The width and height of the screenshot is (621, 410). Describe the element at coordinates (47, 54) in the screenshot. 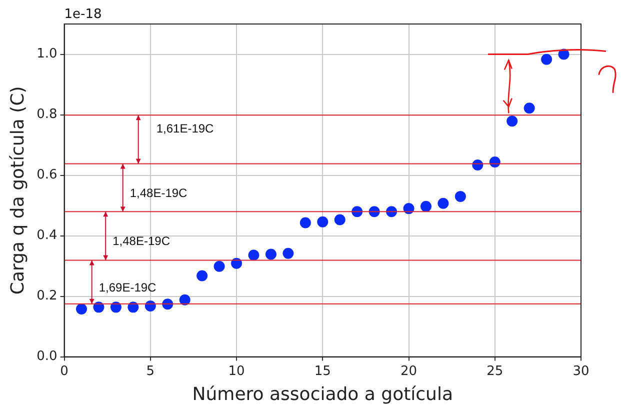

I see `y-tick-label: 1.0` at that location.